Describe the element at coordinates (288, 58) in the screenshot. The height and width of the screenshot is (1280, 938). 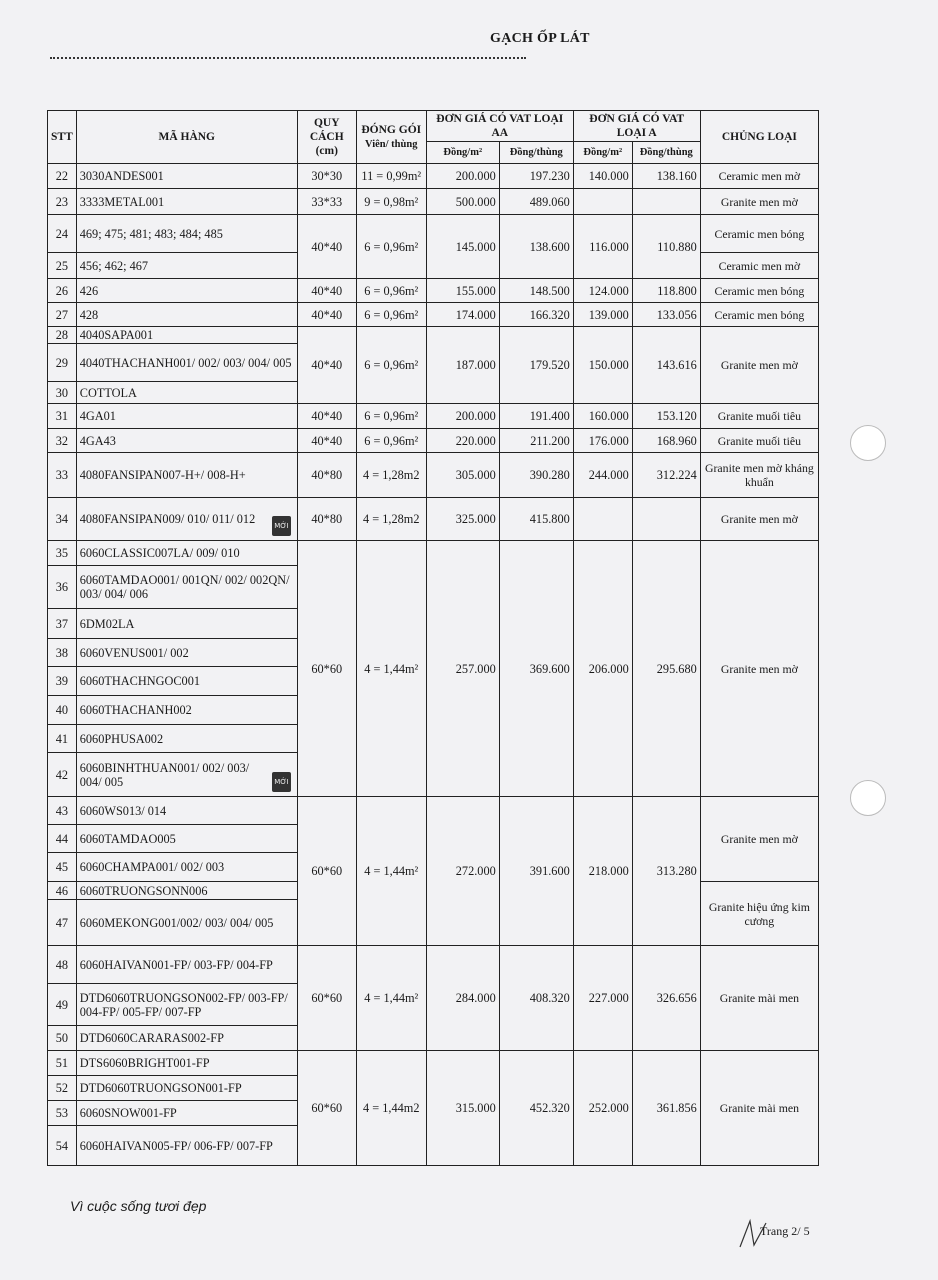
I see `dotted-divider` at that location.